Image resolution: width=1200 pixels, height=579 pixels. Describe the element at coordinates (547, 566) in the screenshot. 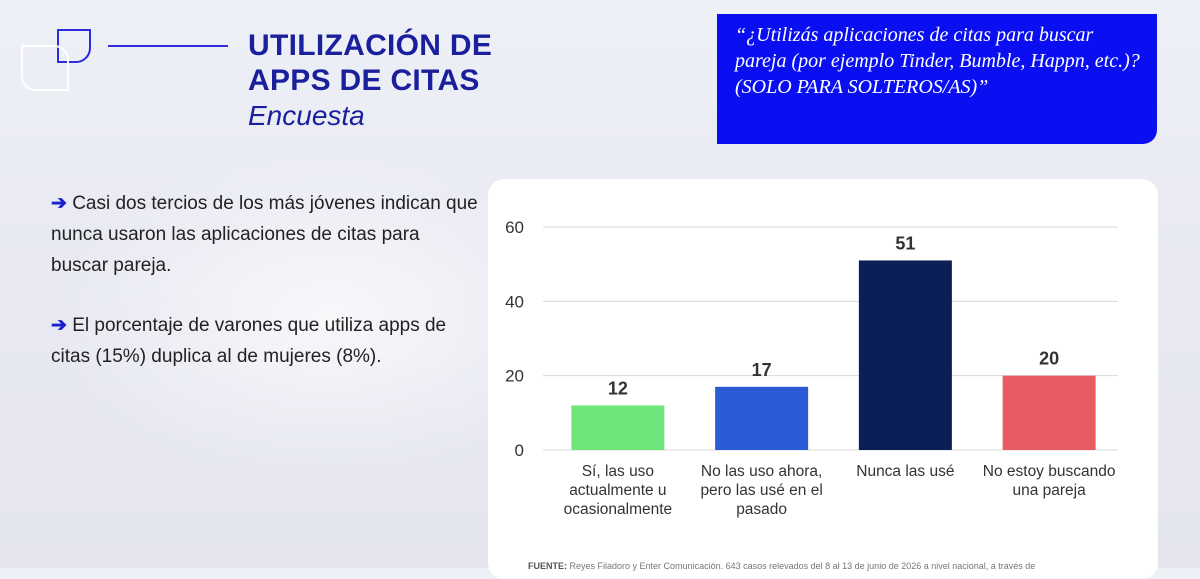

I see `source-label: FUENTE:` at that location.